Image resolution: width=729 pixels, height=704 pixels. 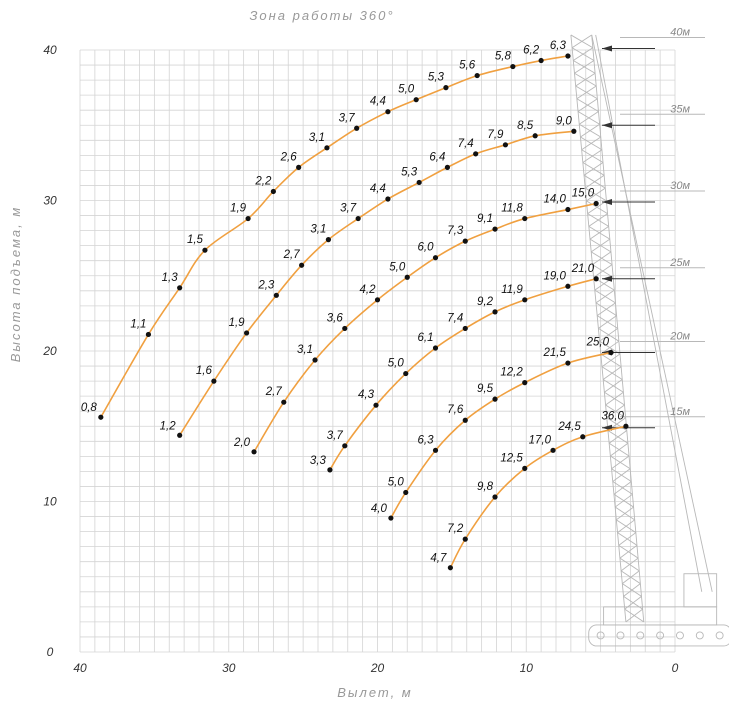 I want to click on point-label: 3,3, so click(x=318, y=461).